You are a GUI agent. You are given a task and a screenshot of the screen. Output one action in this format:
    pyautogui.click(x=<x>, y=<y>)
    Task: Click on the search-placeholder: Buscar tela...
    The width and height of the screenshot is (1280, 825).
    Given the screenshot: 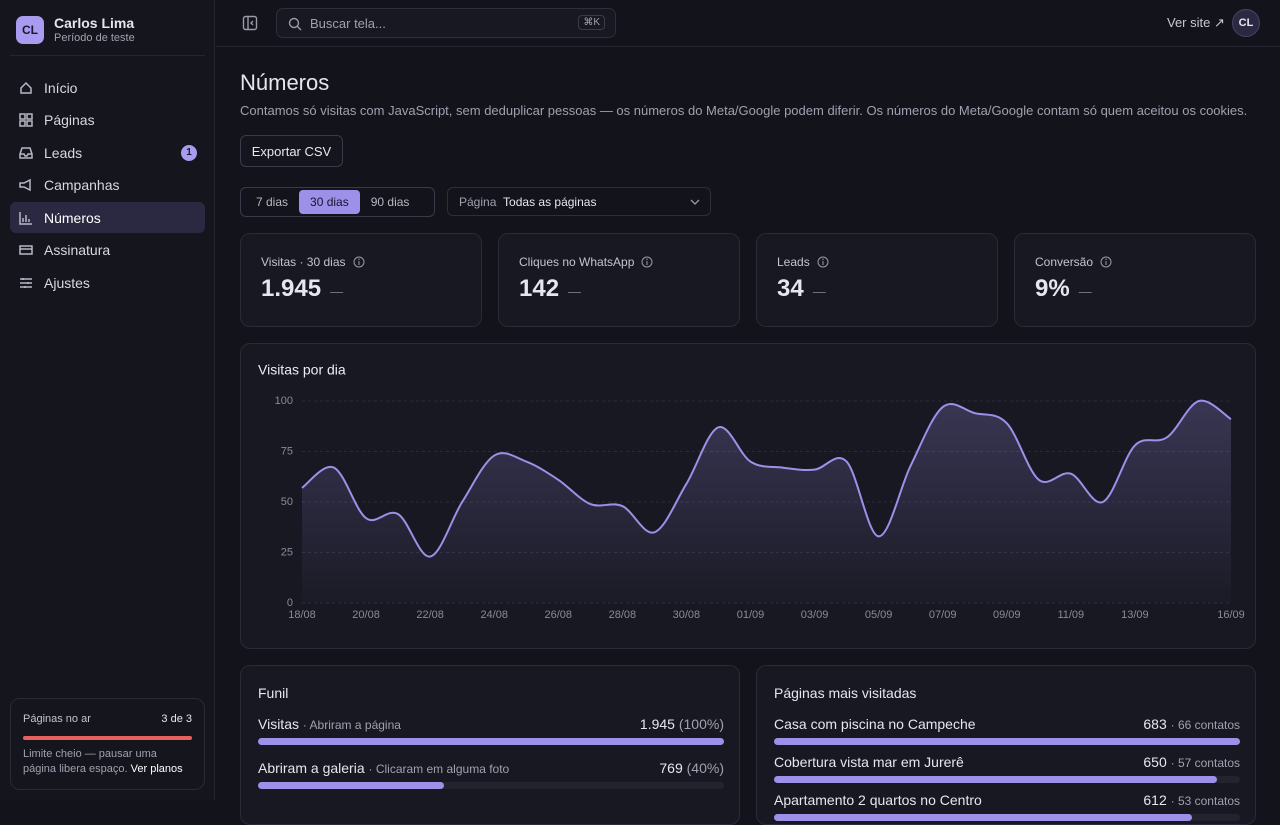 What is the action you would take?
    pyautogui.click(x=348, y=23)
    